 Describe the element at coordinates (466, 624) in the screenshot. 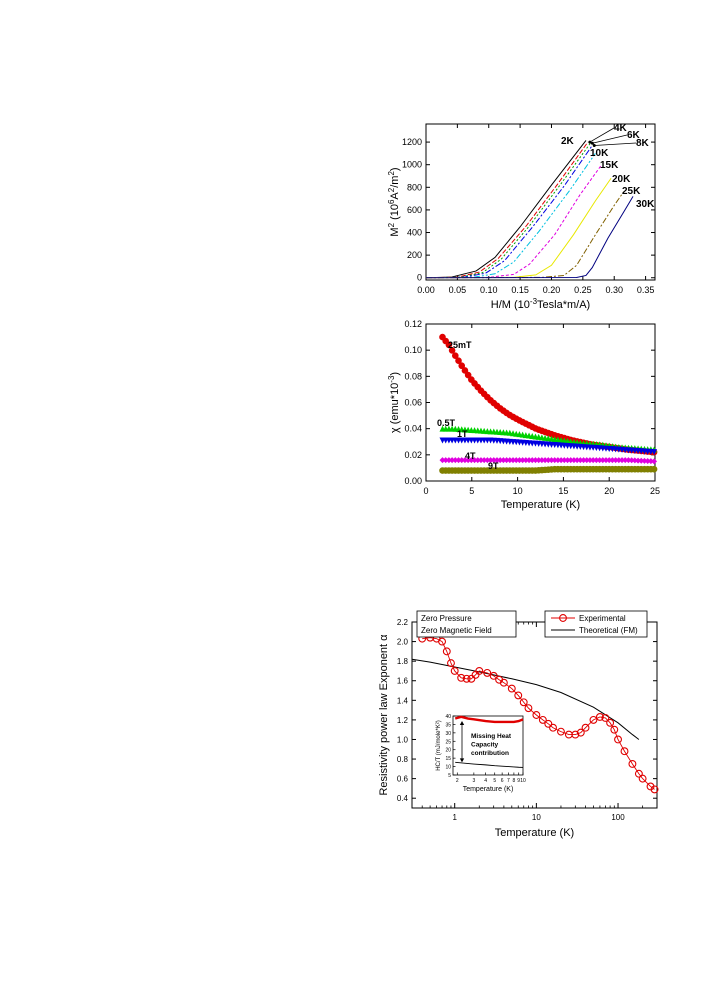

I see `annotation-box` at that location.